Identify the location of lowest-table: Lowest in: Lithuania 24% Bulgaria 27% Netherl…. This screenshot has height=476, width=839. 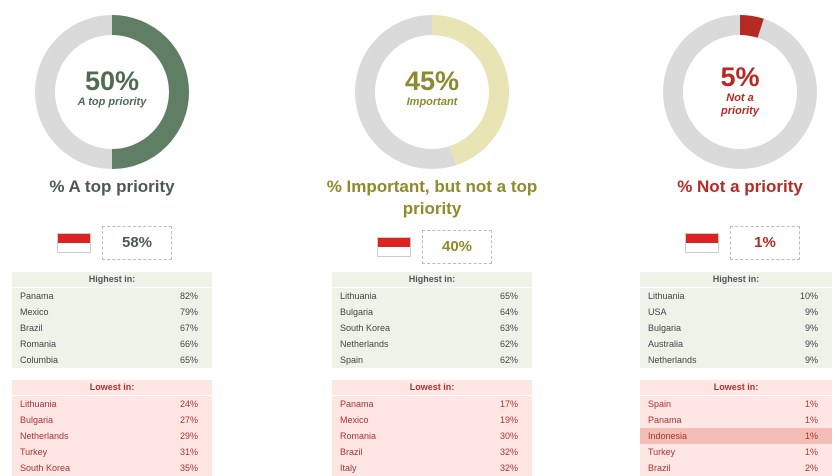
(112, 428).